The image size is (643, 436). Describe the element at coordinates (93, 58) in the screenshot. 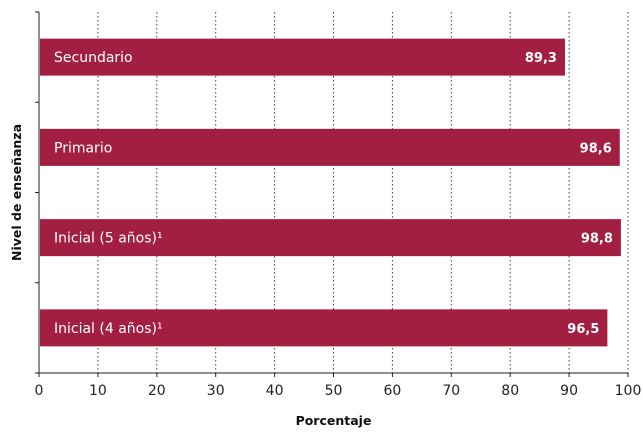

I see `bar-category-label: Secundario` at that location.